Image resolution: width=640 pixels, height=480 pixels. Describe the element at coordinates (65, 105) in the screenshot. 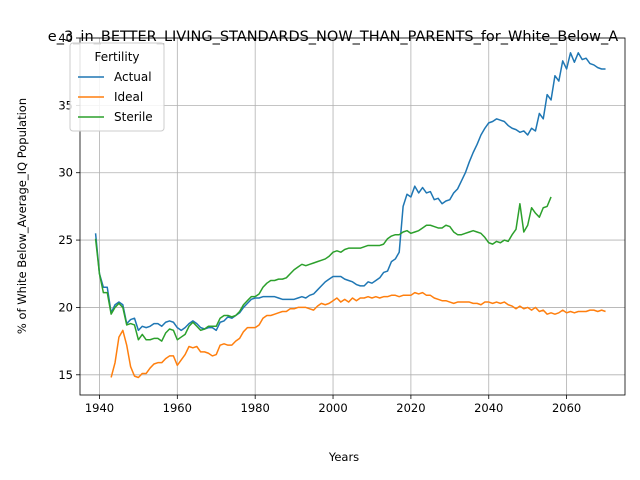

I see `y-tick-label: 35` at that location.